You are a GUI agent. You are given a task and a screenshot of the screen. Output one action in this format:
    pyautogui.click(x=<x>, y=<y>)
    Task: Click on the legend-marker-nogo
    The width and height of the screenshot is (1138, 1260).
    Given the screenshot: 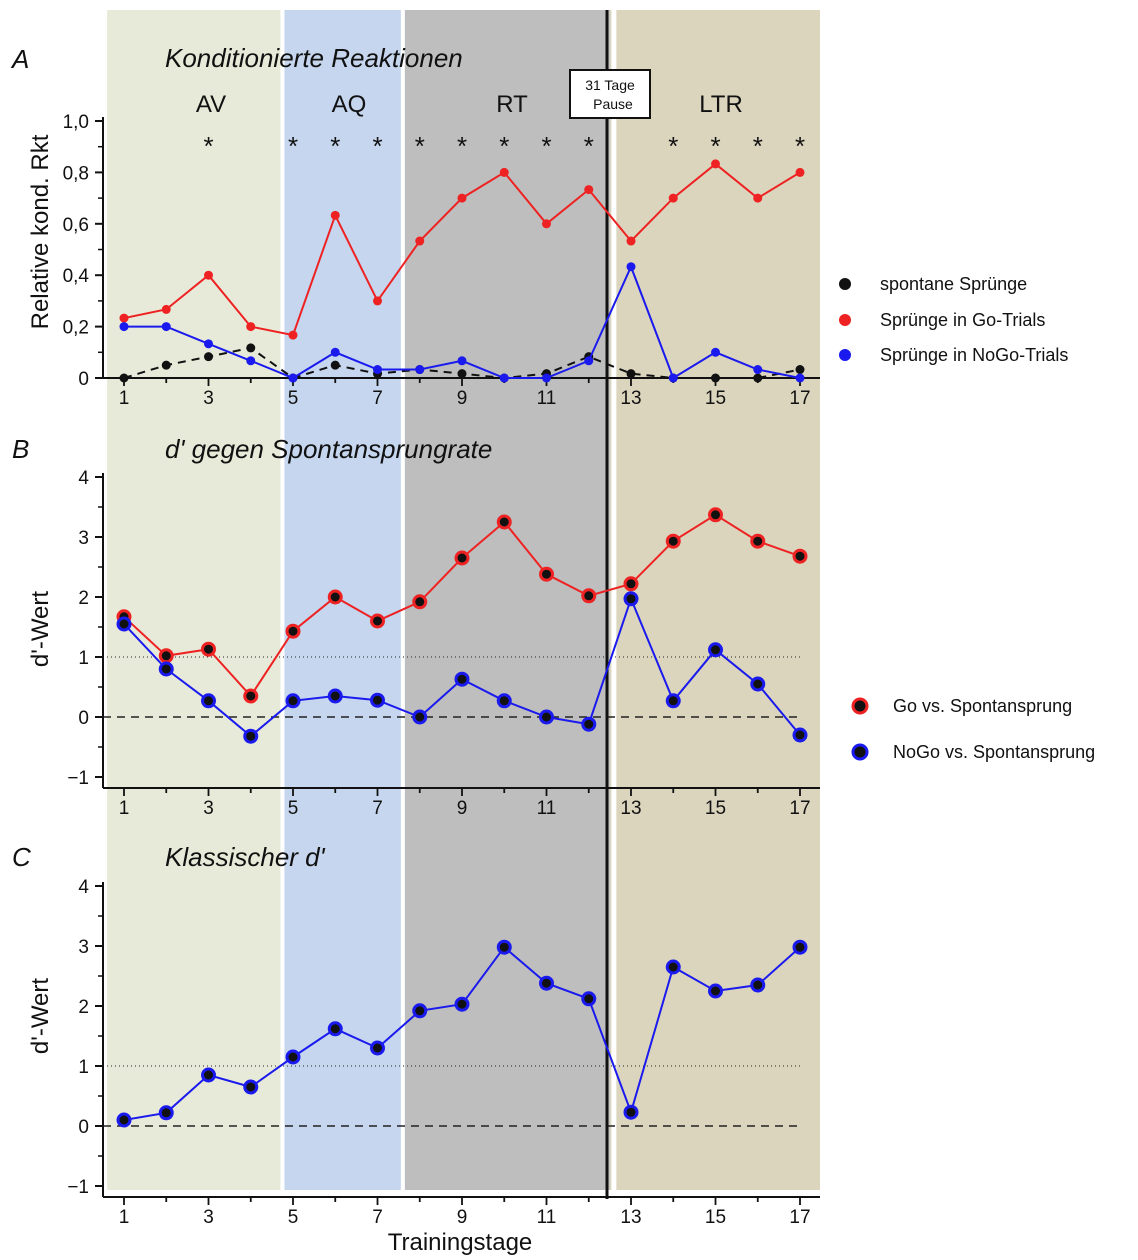 What is the action you would take?
    pyautogui.click(x=845, y=355)
    